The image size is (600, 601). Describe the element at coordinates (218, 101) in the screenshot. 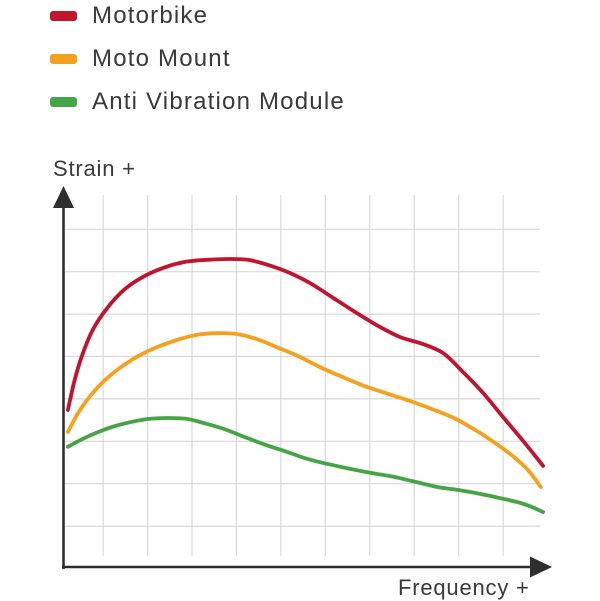

I see `legend-label-anti-vibration-module: Anti Vibration Module` at that location.